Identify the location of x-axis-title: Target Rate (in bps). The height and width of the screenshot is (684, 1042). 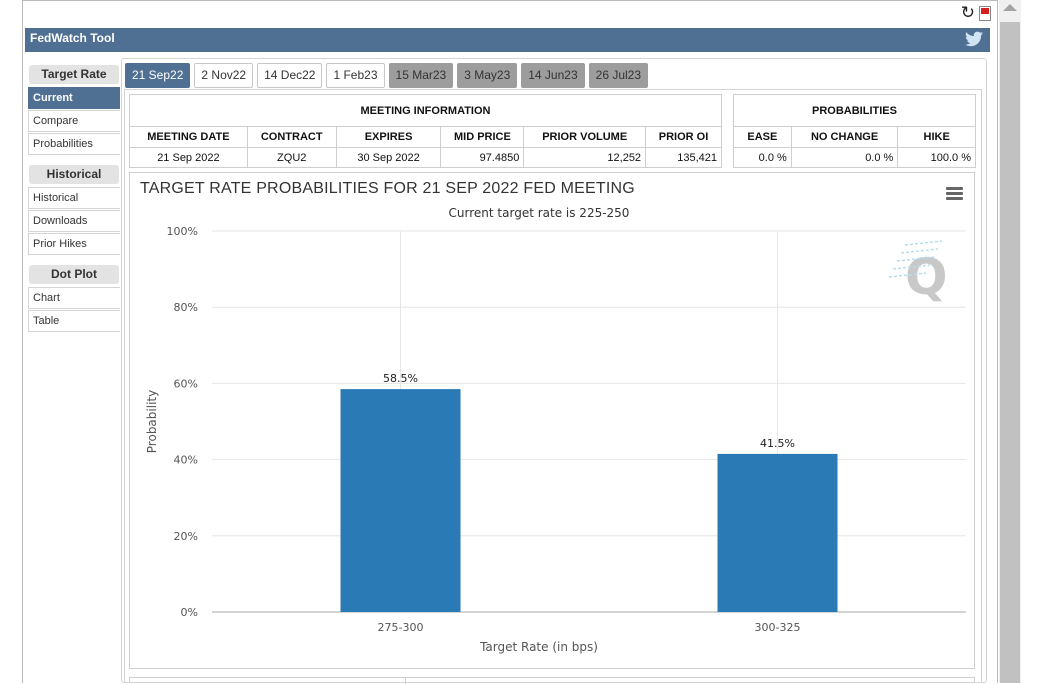
(538, 647).